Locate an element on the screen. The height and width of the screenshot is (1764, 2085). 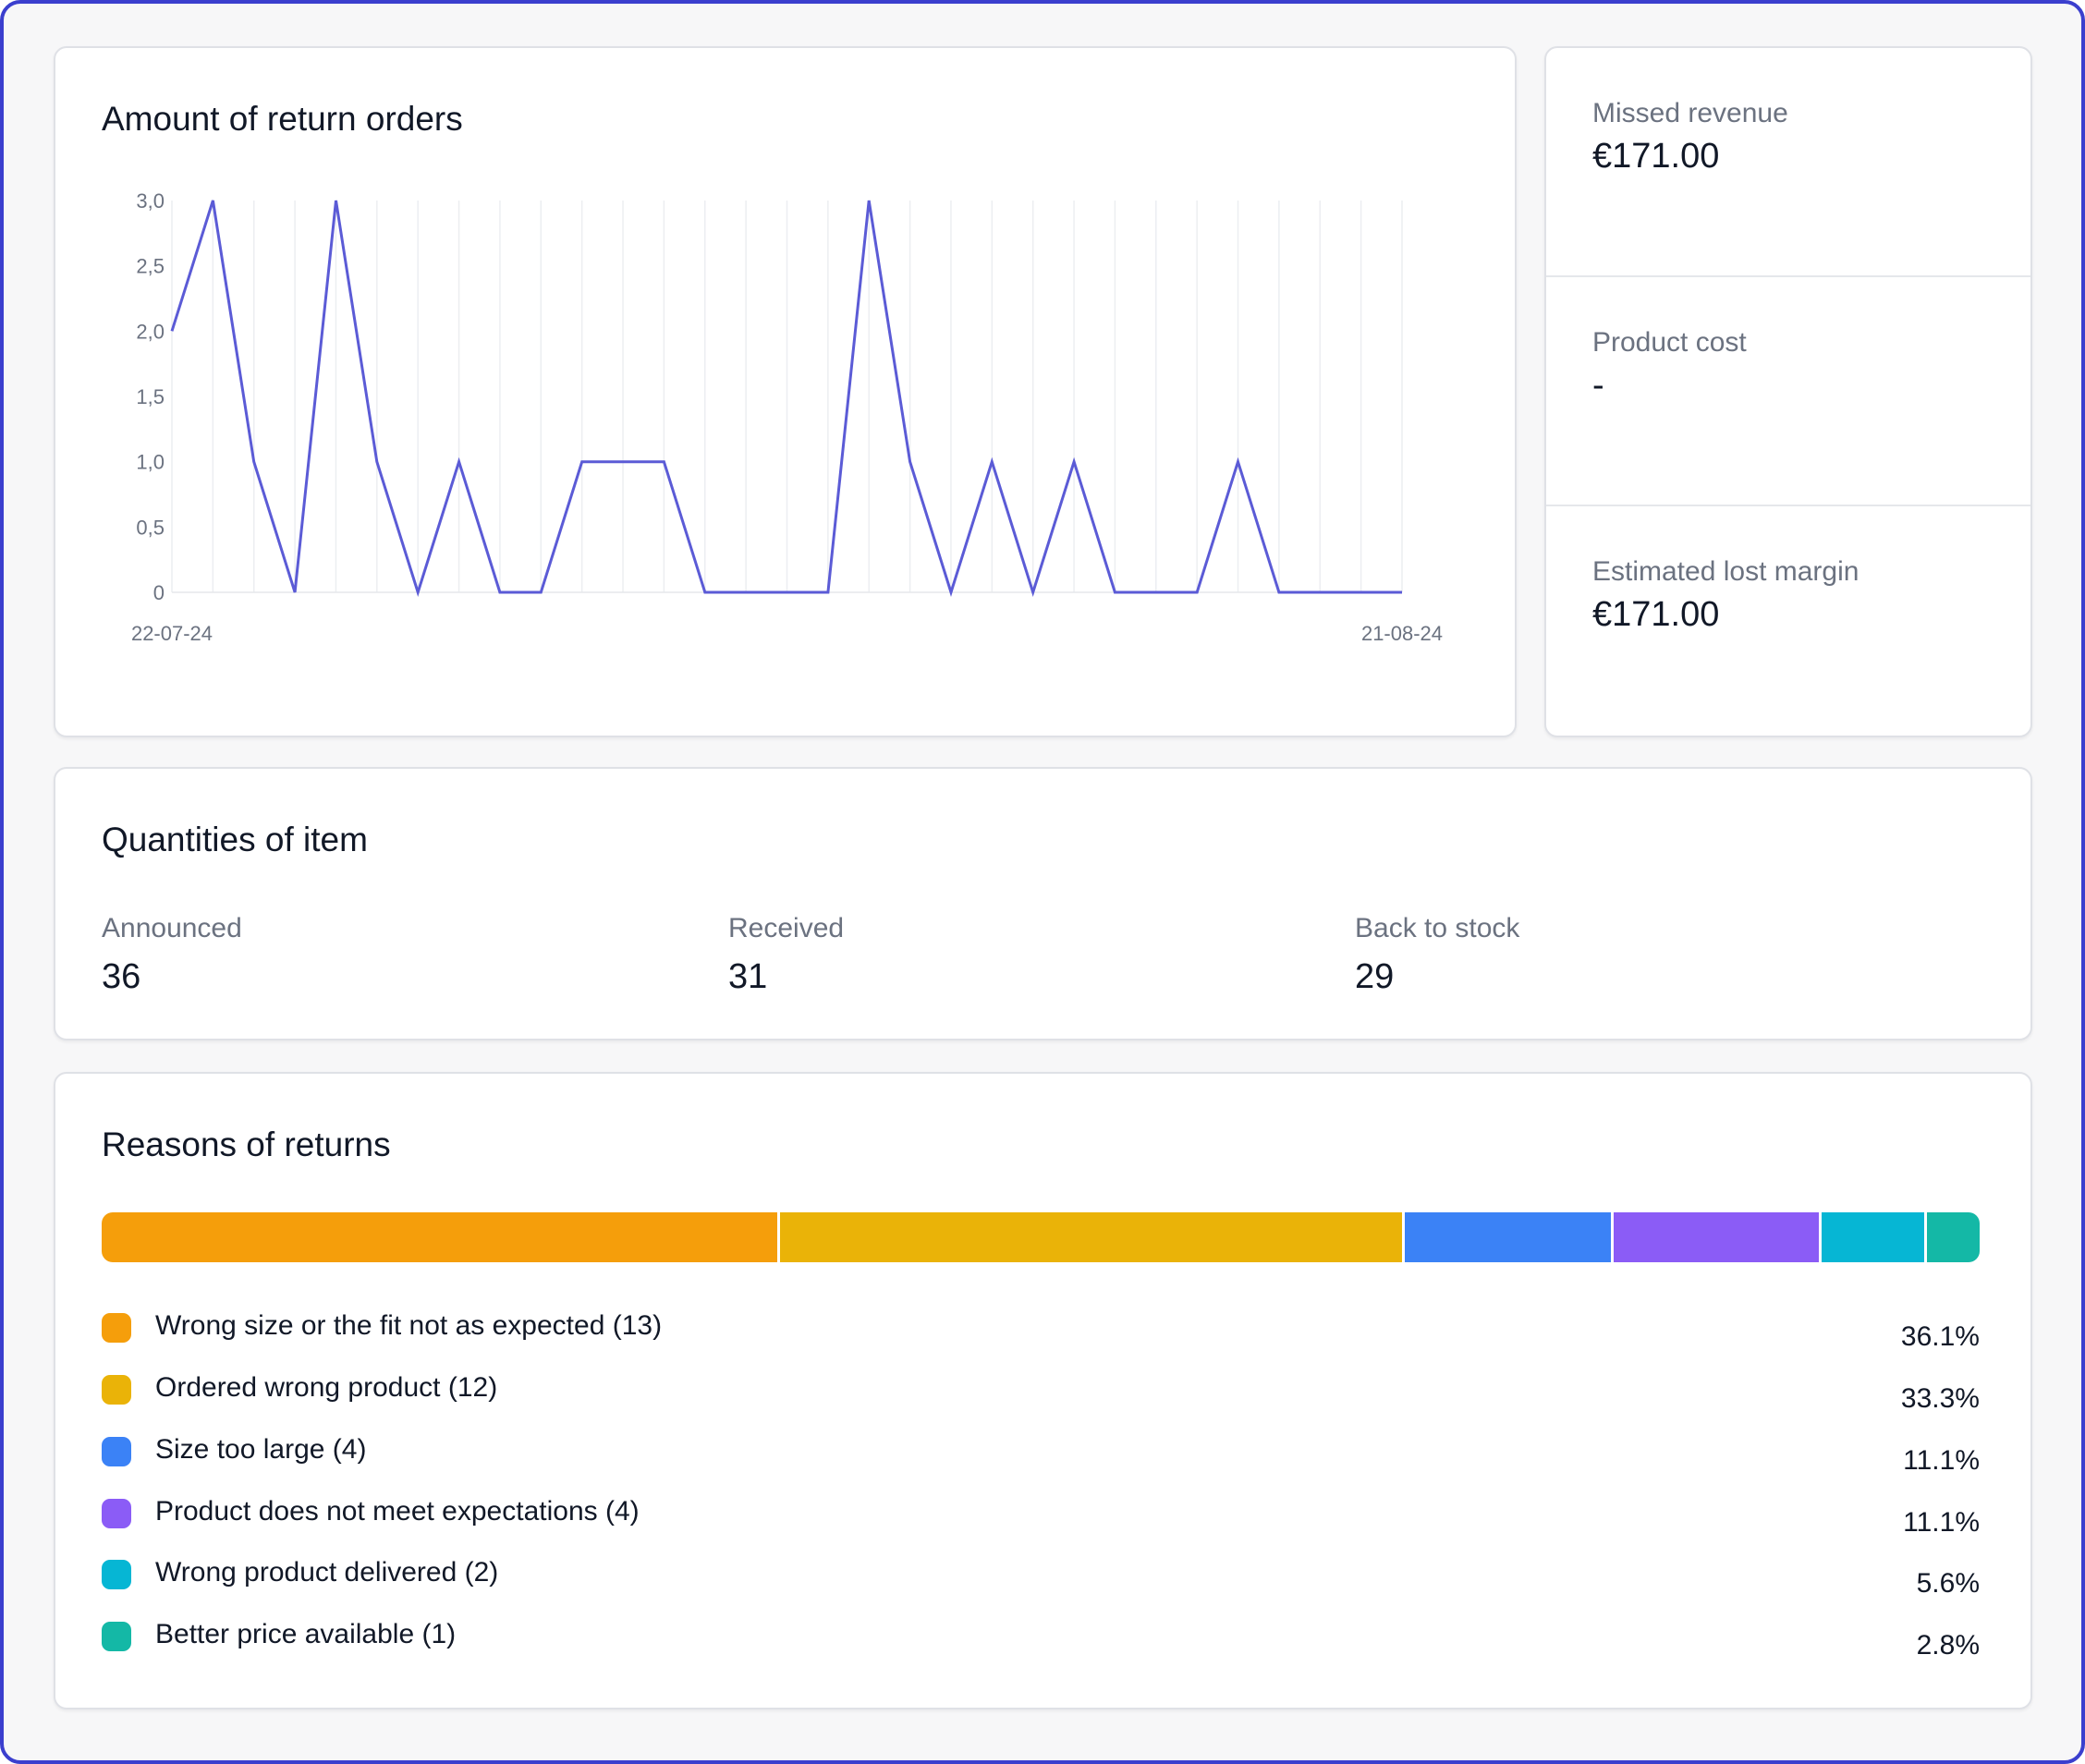
qty-back-to-stock: Back to stock 29 is located at coordinates (1437, 955).